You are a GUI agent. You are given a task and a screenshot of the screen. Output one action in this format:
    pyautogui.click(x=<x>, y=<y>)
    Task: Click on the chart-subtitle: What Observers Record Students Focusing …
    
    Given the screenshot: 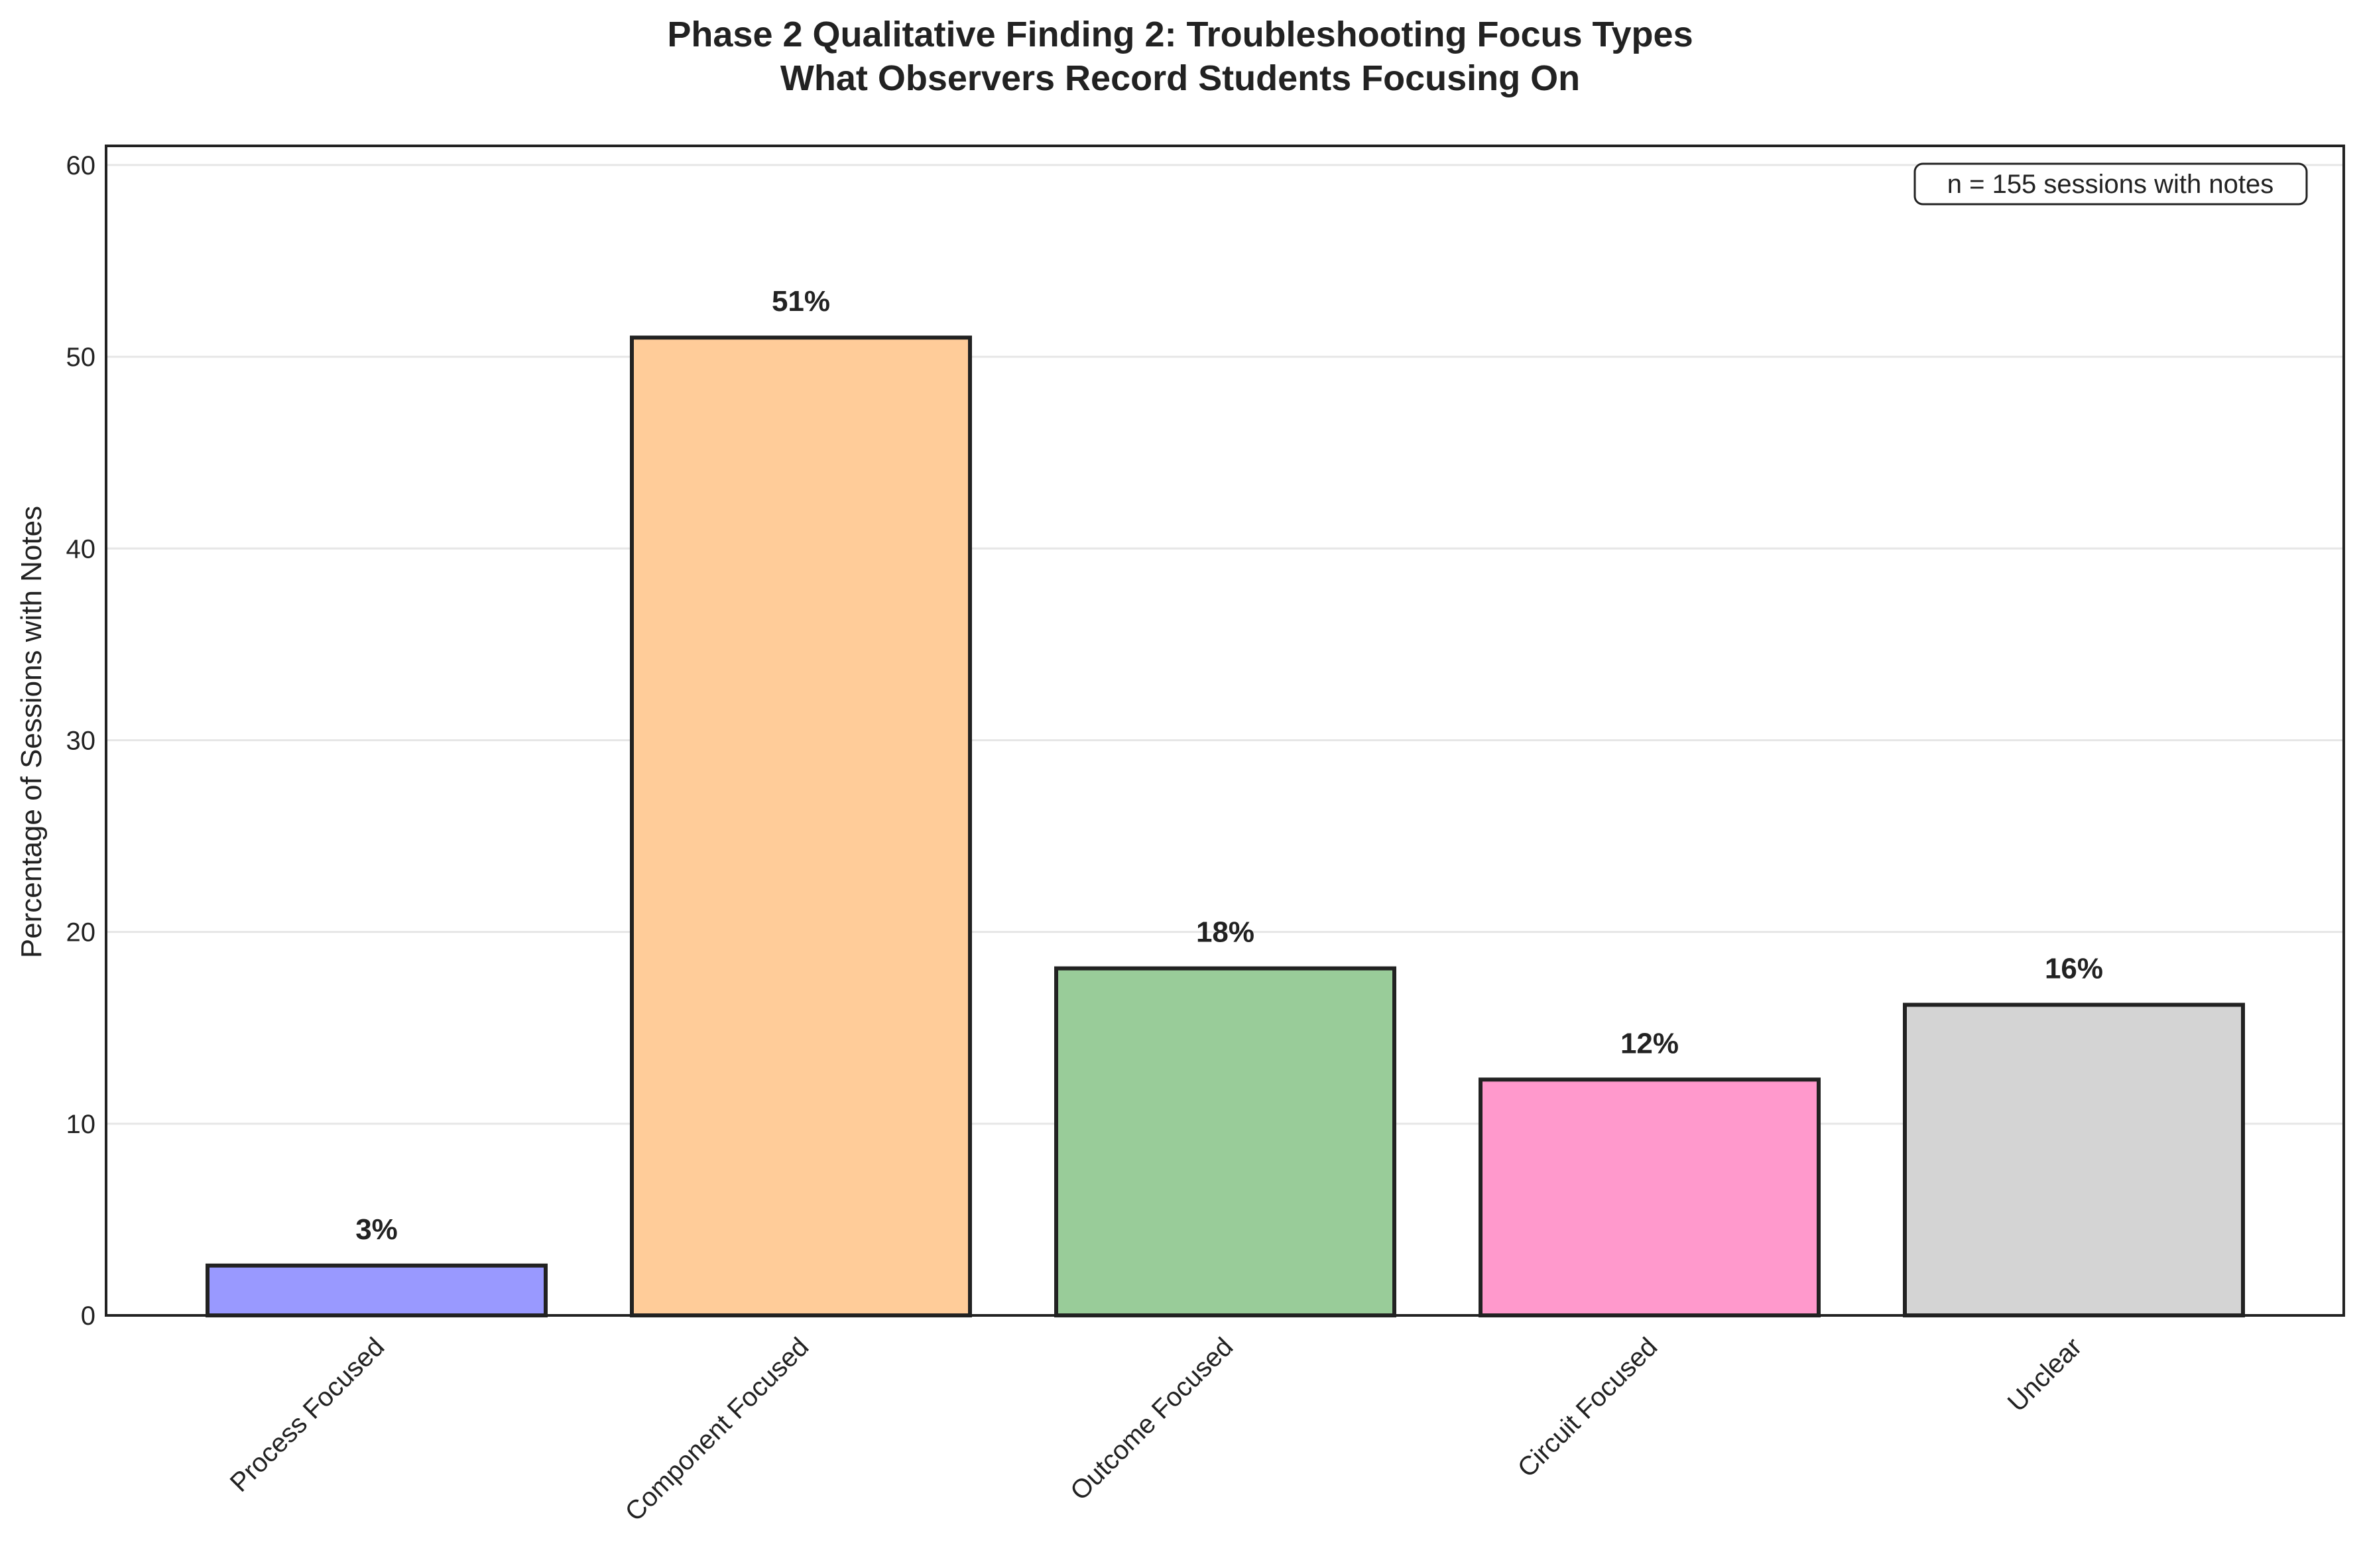 What is the action you would take?
    pyautogui.click(x=1180, y=78)
    